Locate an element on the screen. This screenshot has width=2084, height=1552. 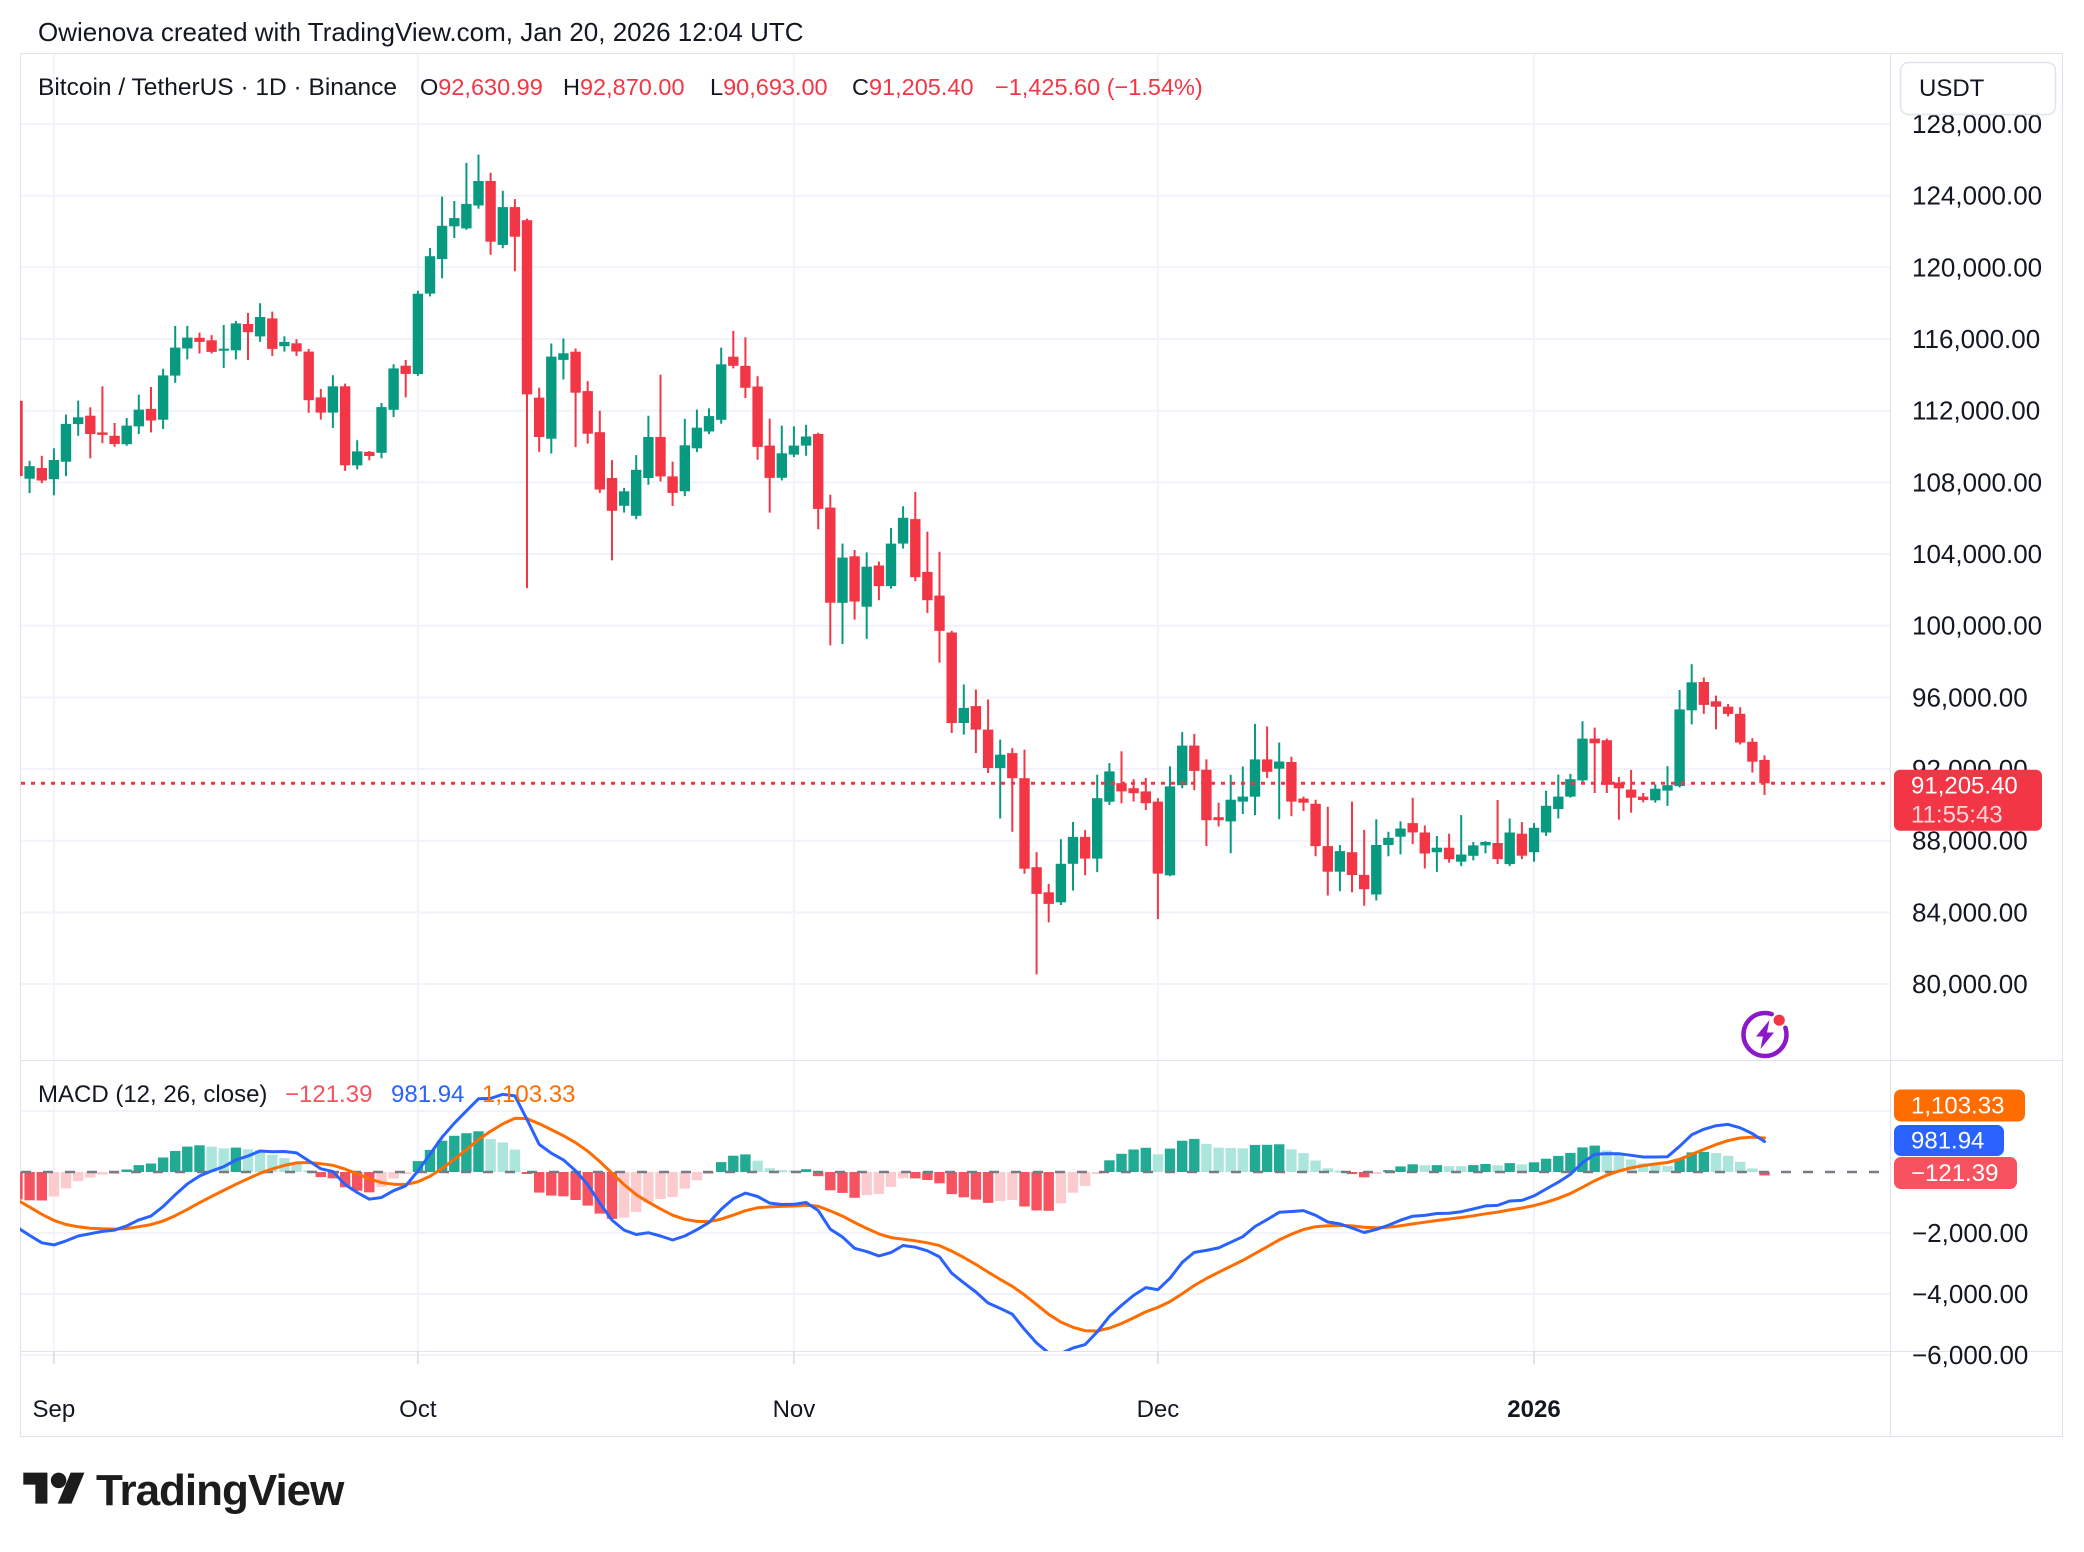
svg-text: 84,000.00 is located at coordinates (1970, 912).